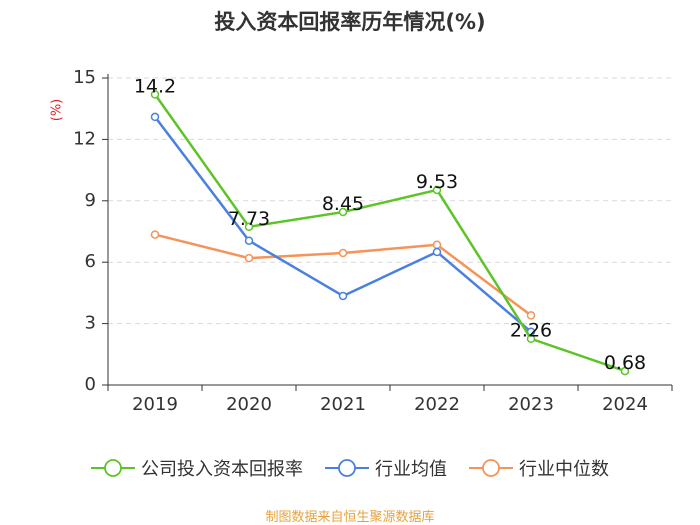 This screenshot has width=700, height=525. I want to click on legend-item: 行业中位数, so click(539, 468).